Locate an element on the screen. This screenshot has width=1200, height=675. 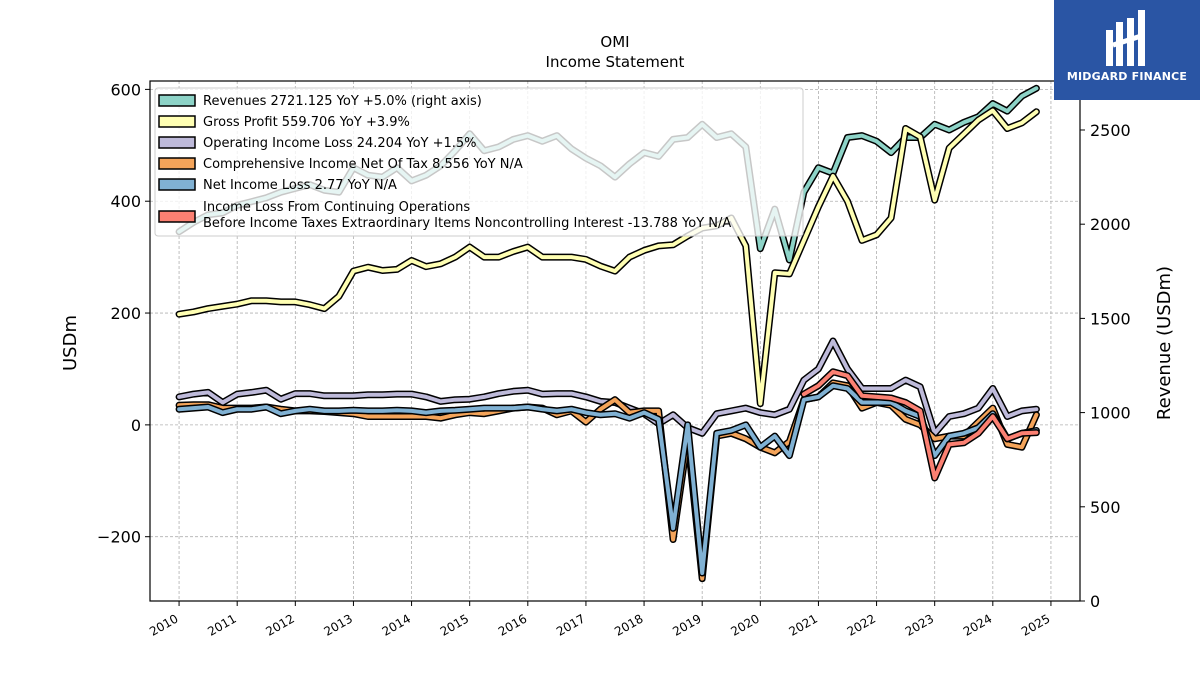
legend-item-operating_income: Operating Income Loss 24.204 YoY +1.5% is located at coordinates (317, 143).